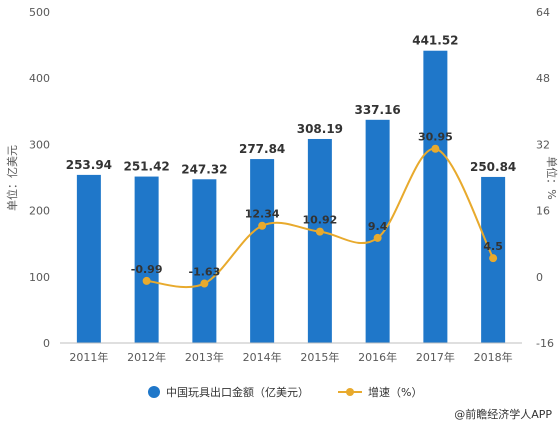  Describe the element at coordinates (39, 78) in the screenshot. I see `left-tick-label: 400` at that location.